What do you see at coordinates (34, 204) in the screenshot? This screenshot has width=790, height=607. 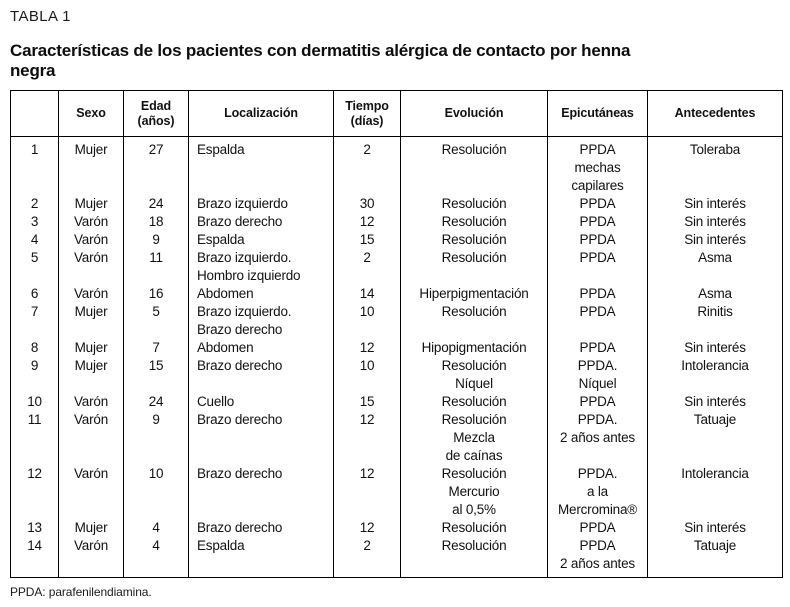 I see `cell-numero: 2` at bounding box center [34, 204].